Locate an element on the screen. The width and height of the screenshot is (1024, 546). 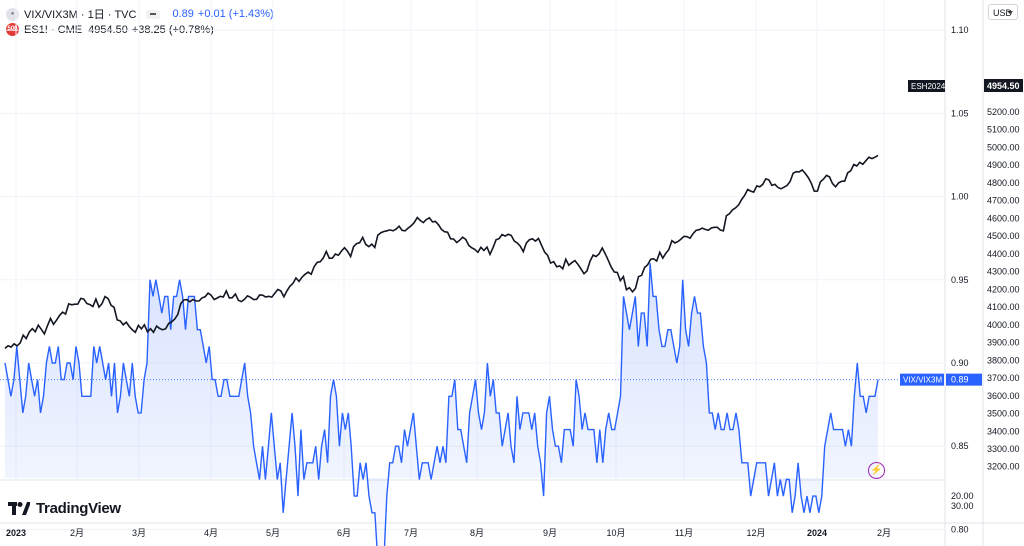
left-axis-tick: 0.90 is located at coordinates (960, 363).